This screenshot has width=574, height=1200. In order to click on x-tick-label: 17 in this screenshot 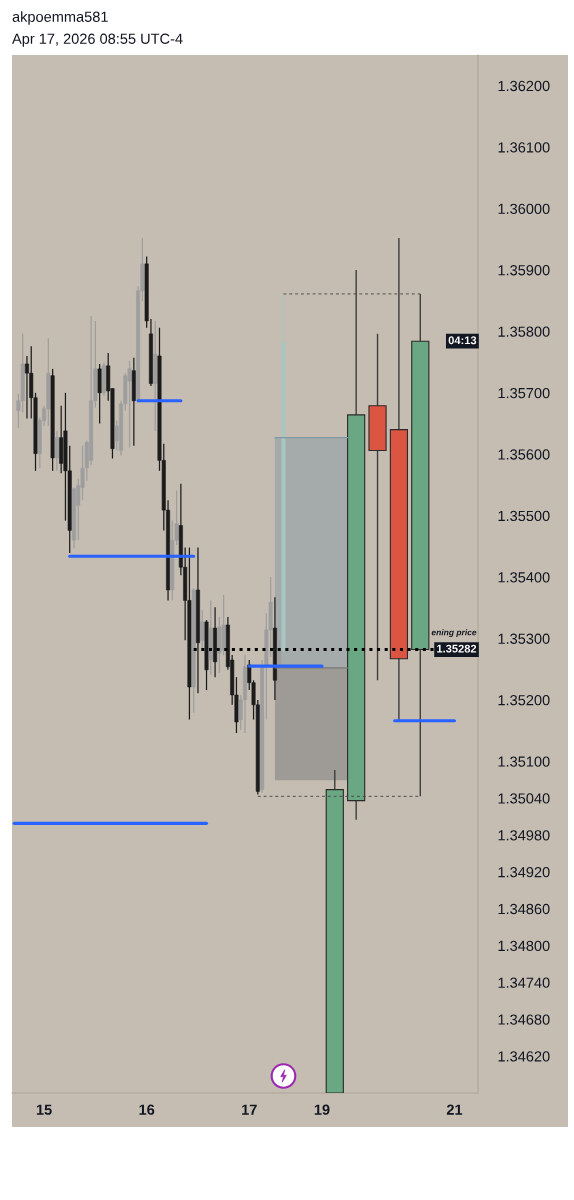, I will do `click(249, 1109)`.